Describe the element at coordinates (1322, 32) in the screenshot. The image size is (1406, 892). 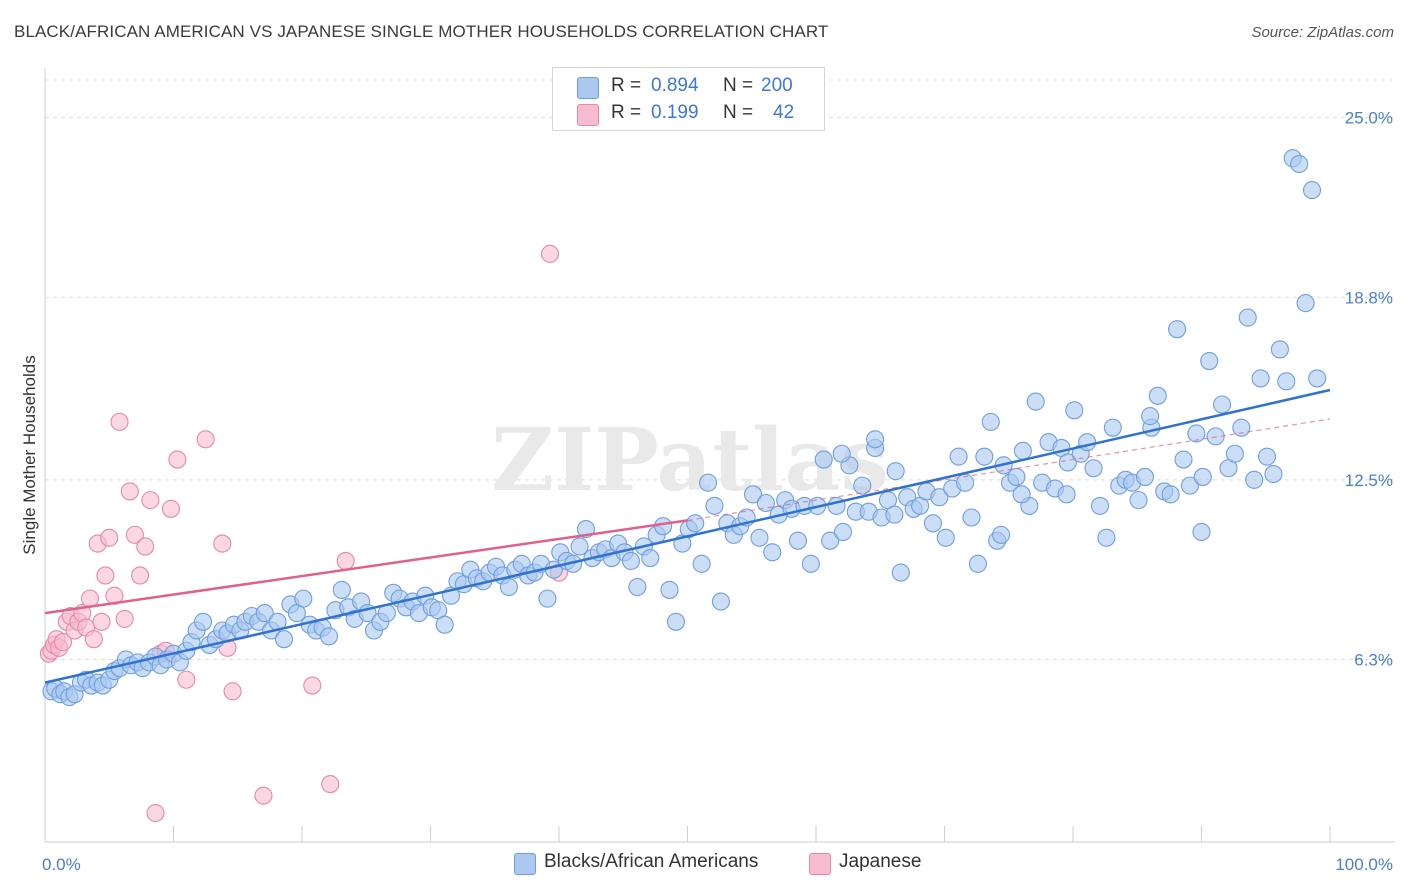
I see `chart-source: Source: ZipAtlas.com` at that location.